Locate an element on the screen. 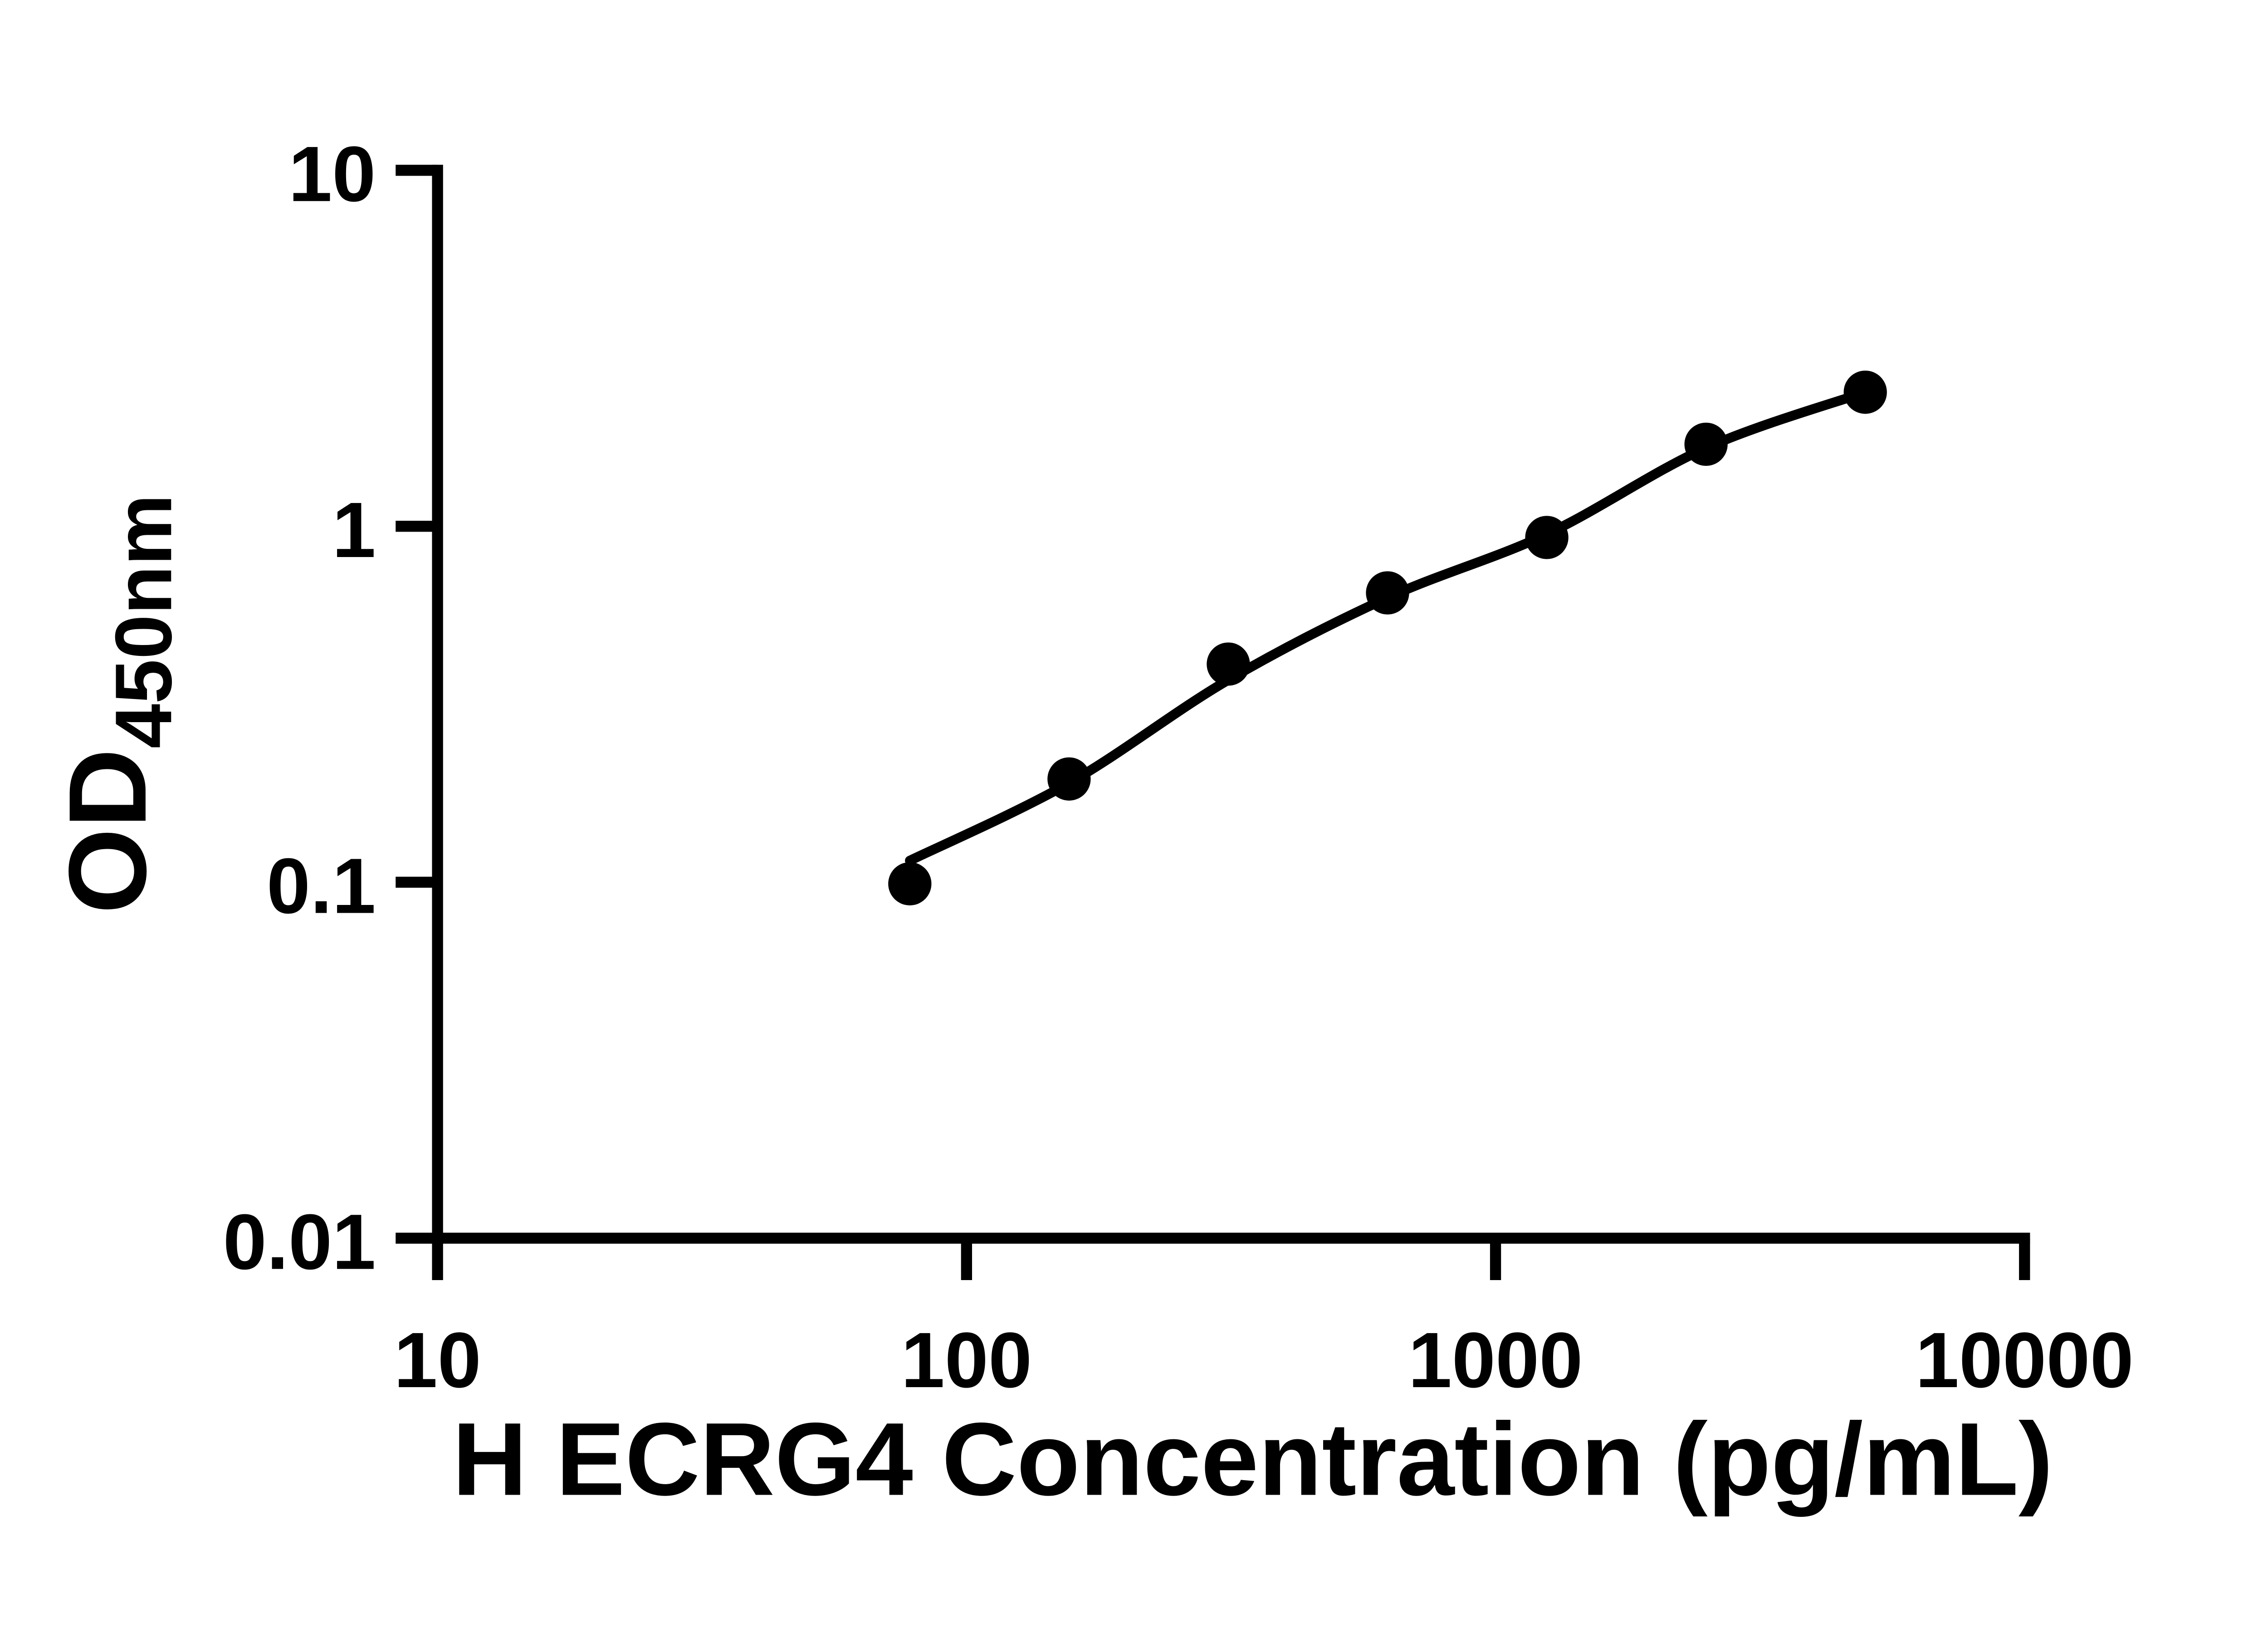 The width and height of the screenshot is (2268, 1633). x-tick-label: 10000 is located at coordinates (2025, 1360).